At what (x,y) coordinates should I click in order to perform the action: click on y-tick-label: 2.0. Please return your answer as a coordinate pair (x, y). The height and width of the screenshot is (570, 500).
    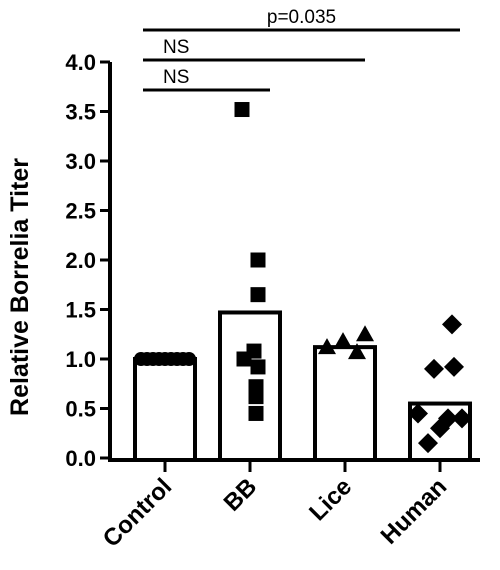
    Looking at the image, I should click on (80, 260).